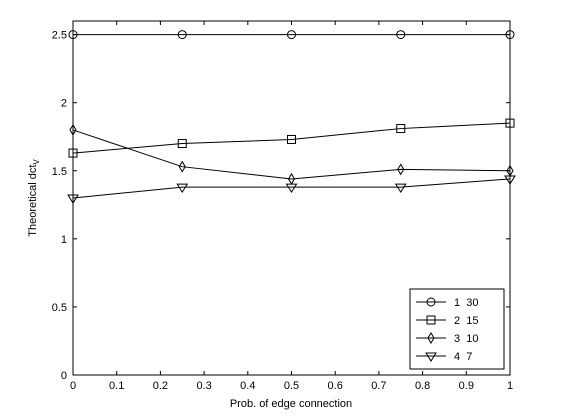 Image resolution: width=561 pixels, height=420 pixels. I want to click on y-axis-label-sub: V, so click(36, 162).